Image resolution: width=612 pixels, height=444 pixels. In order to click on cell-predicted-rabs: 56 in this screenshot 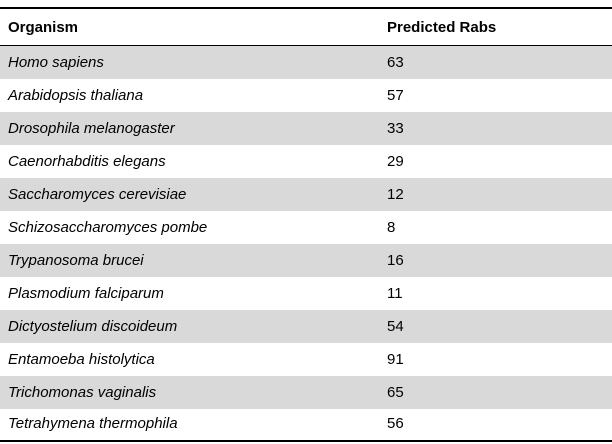, I will do `click(395, 423)`.